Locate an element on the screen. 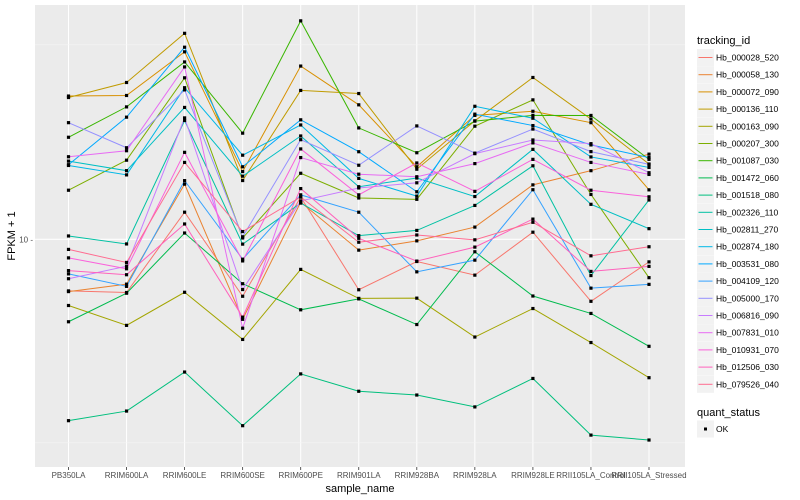 This screenshot has height=500, width=800. shape-legend-key-point is located at coordinates (705, 429).